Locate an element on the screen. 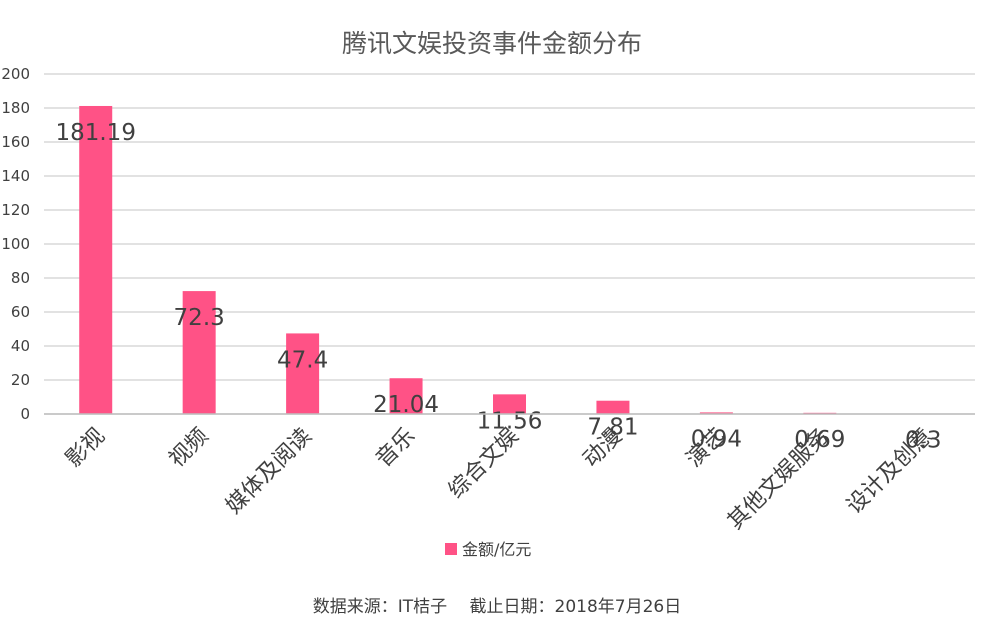  legend-label: 金额/亿元 is located at coordinates (496, 549).